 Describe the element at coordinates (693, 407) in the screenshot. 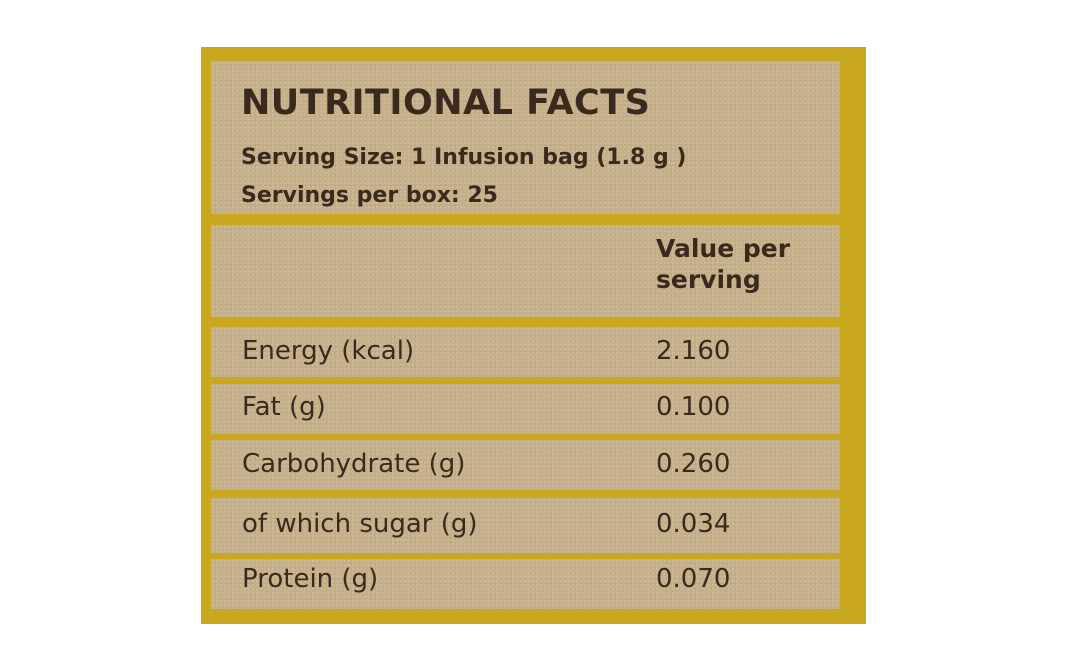

I see `row-value: 0.100` at that location.